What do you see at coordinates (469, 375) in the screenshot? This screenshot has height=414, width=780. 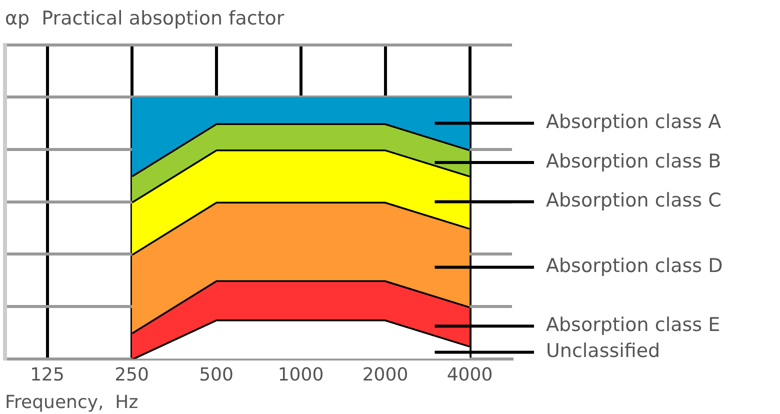 I see `x-tick-label: 4000` at bounding box center [469, 375].